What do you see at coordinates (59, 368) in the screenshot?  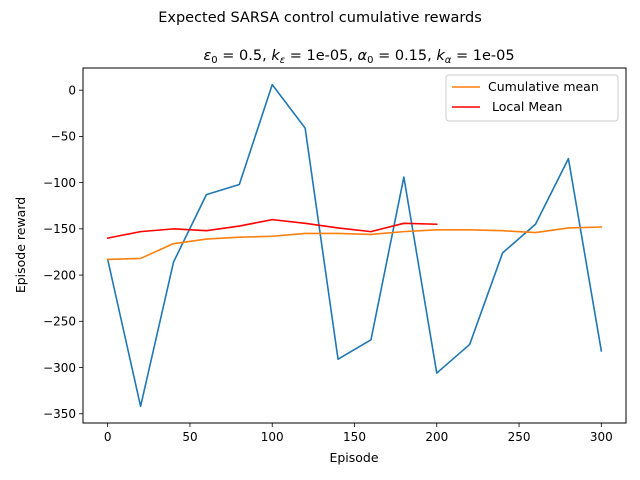 I see `y-tick-label: −300` at bounding box center [59, 368].